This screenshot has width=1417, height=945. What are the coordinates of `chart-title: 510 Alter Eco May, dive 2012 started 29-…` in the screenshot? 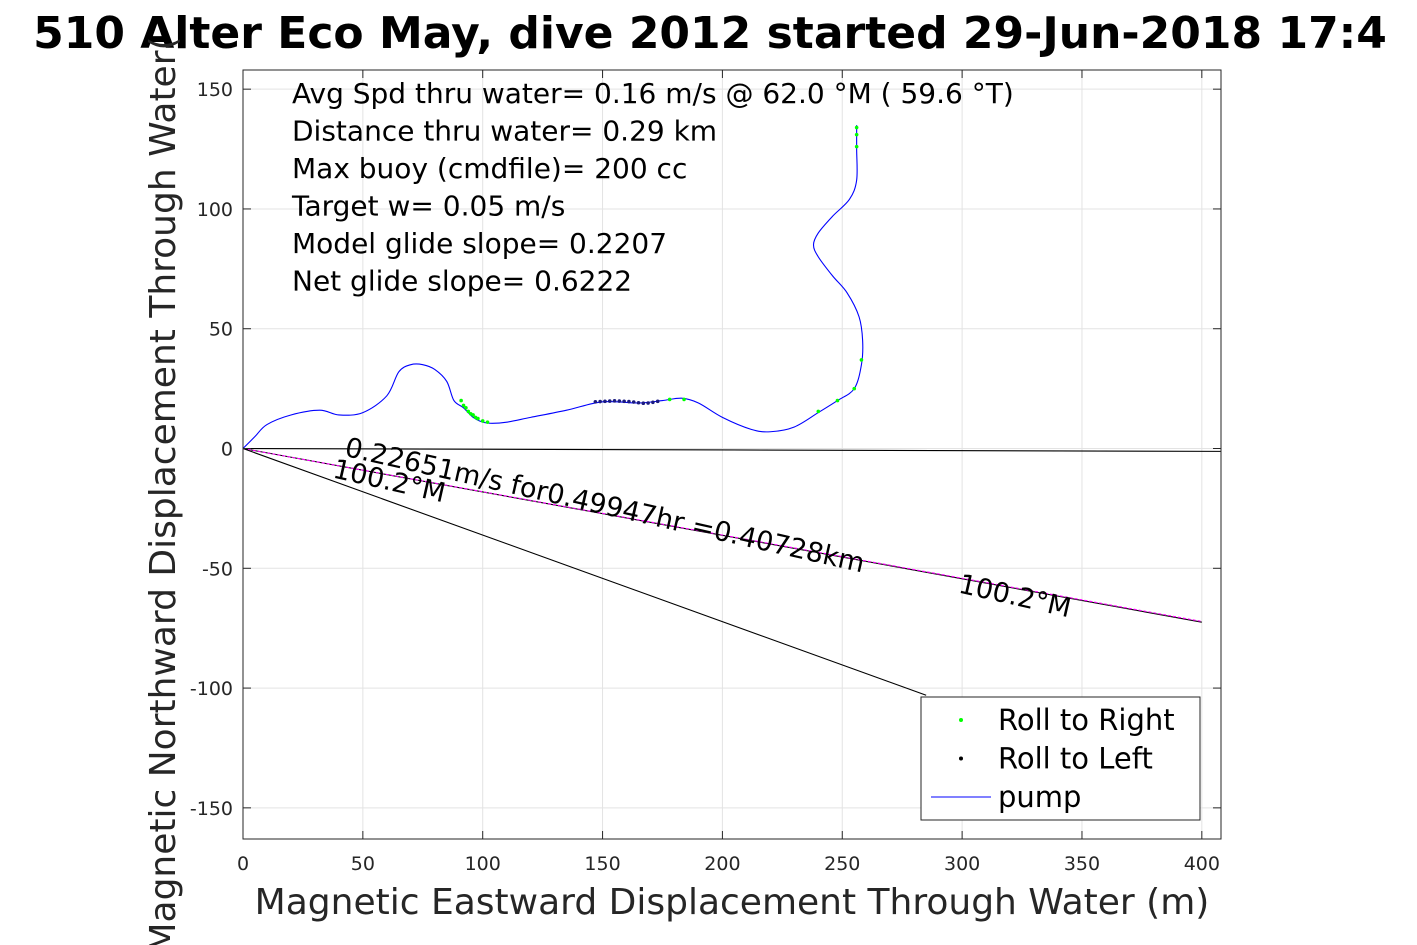 It's located at (710, 33).